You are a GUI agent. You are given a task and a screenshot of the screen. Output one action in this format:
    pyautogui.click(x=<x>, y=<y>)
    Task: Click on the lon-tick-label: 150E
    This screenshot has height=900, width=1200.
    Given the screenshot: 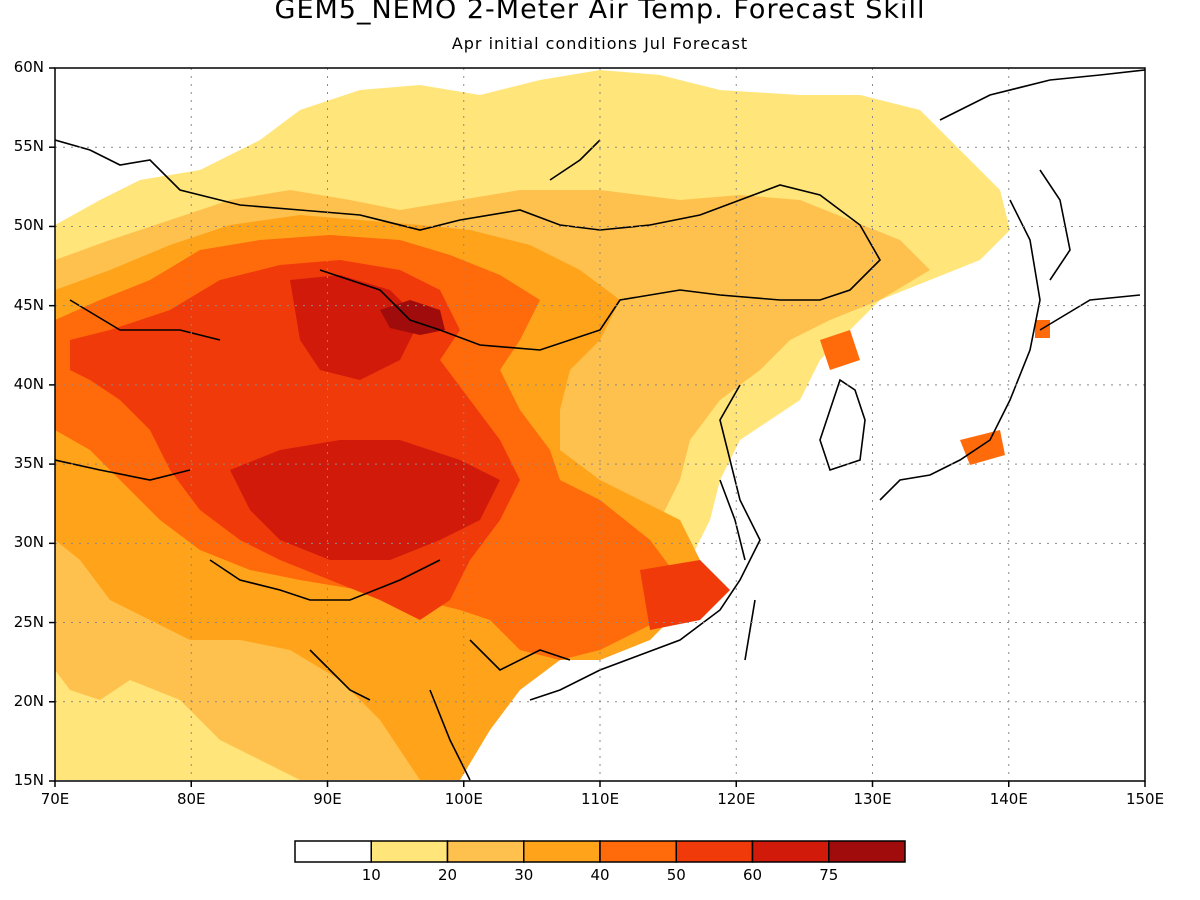 What is the action you would take?
    pyautogui.click(x=1145, y=799)
    